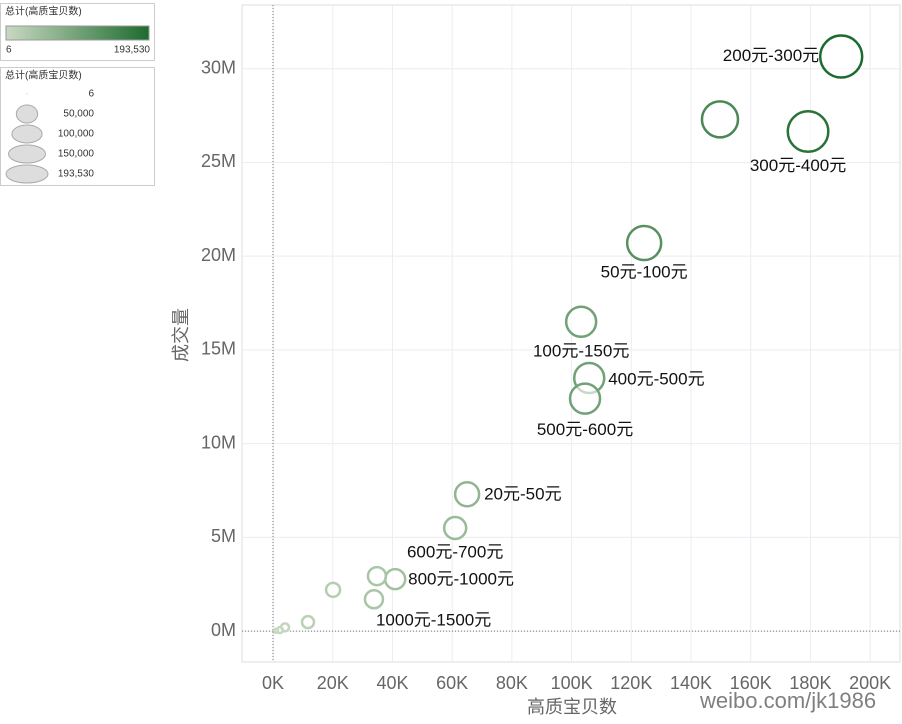 This screenshot has height=724, width=902. What do you see at coordinates (392, 683) in the screenshot?
I see `x-tick-label: 40K` at bounding box center [392, 683].